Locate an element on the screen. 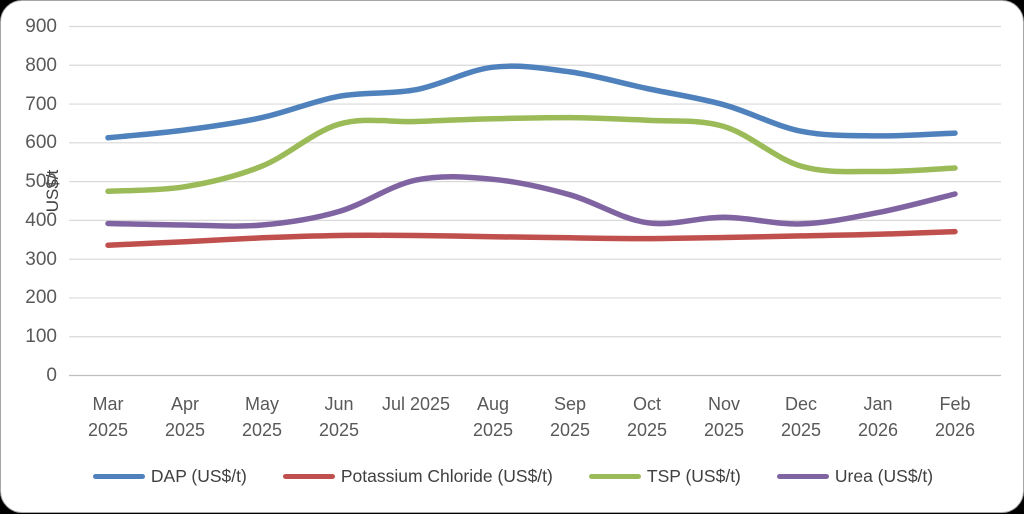  legend-item-potassium: Potassium Chloride (US$/t) is located at coordinates (417, 476).